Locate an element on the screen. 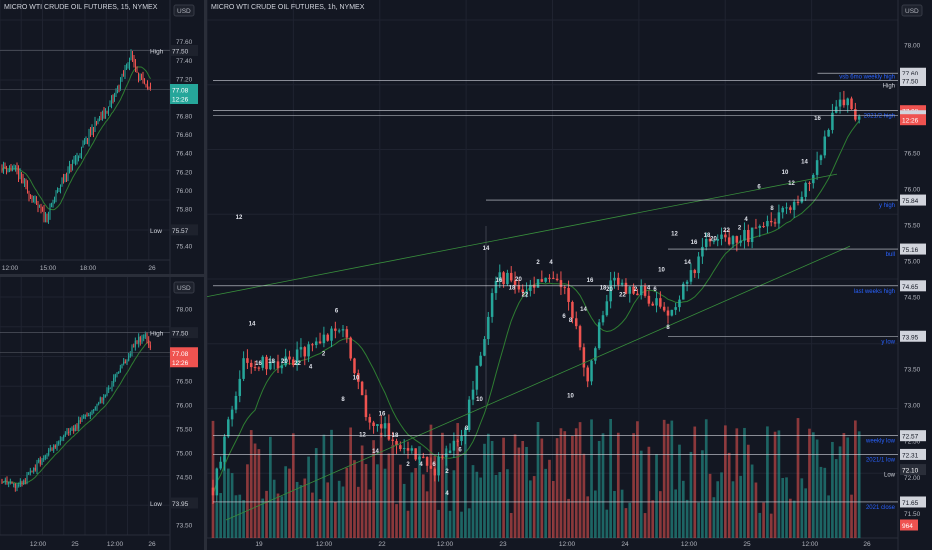  td-count-label: 16 is located at coordinates (382, 415).